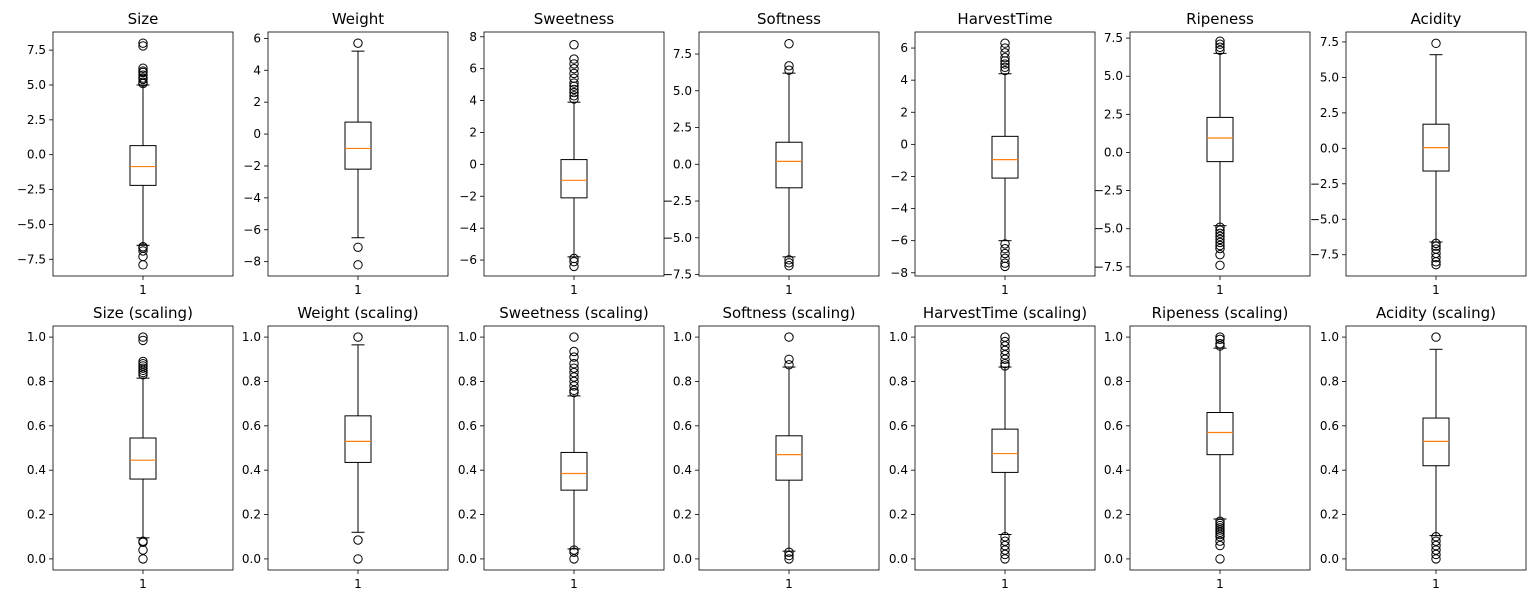 The width and height of the screenshot is (1535, 605). Describe the element at coordinates (36, 337) in the screenshot. I see `chart-8-ytick-label-5: 1.0` at that location.